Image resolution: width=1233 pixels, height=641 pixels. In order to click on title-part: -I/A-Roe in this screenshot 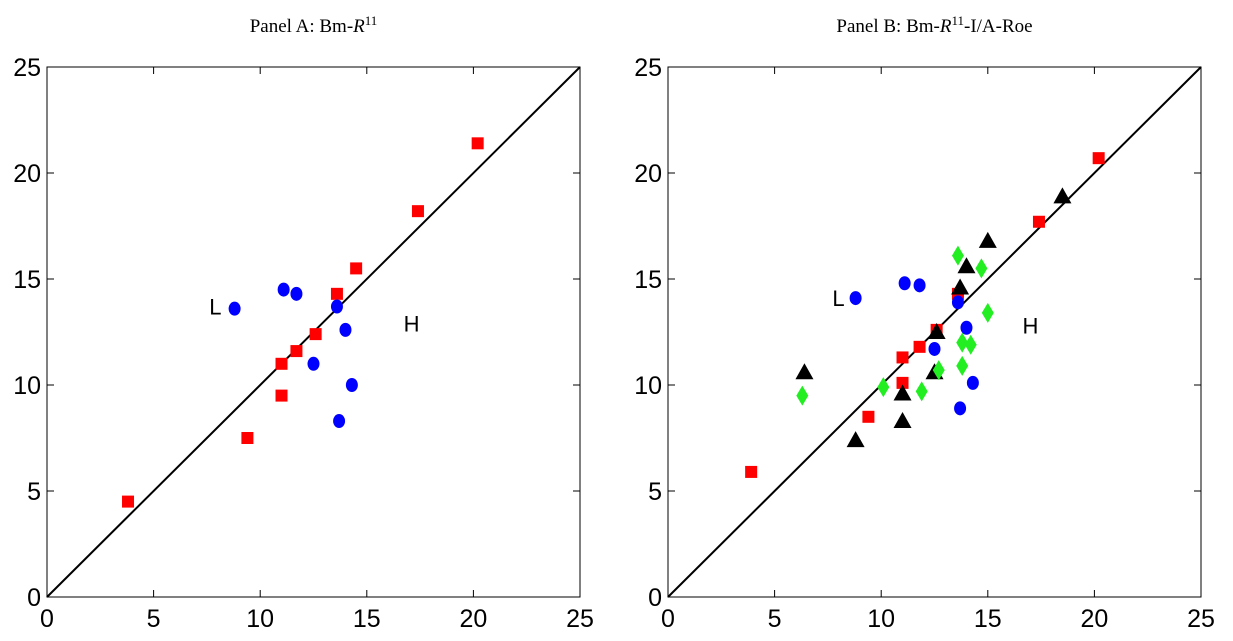, I will do `click(998, 26)`.